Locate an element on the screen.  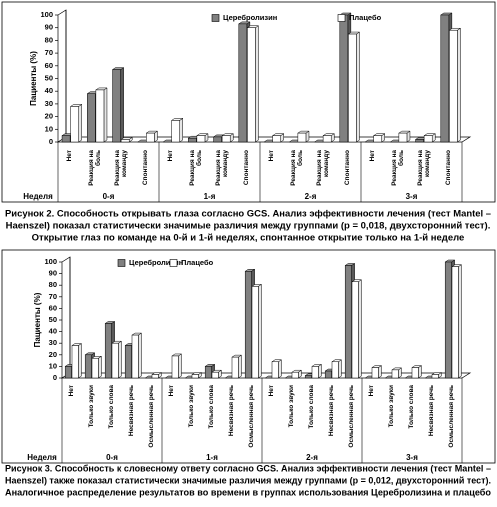
y-tick-label: 20 is located at coordinates (49, 116).